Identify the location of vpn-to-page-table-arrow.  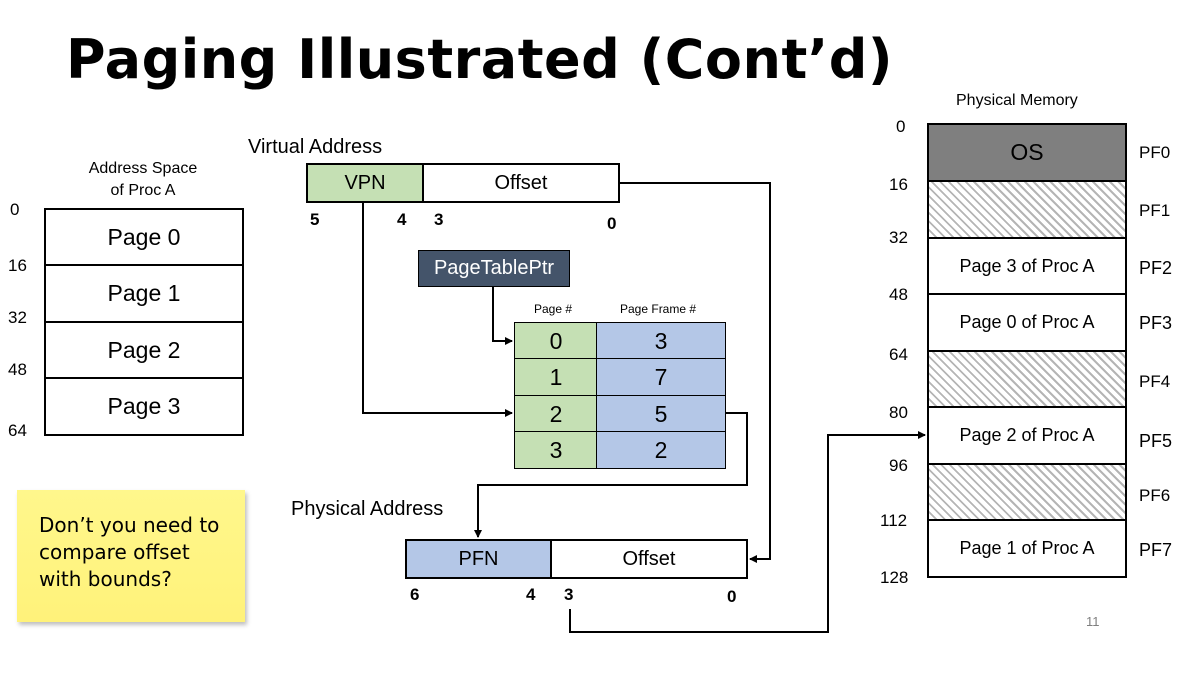
(437, 310).